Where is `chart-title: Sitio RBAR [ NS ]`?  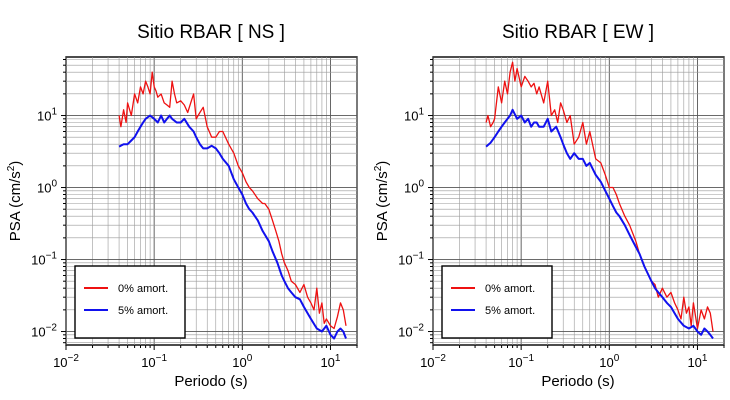 chart-title: Sitio RBAR [ NS ] is located at coordinates (211, 32).